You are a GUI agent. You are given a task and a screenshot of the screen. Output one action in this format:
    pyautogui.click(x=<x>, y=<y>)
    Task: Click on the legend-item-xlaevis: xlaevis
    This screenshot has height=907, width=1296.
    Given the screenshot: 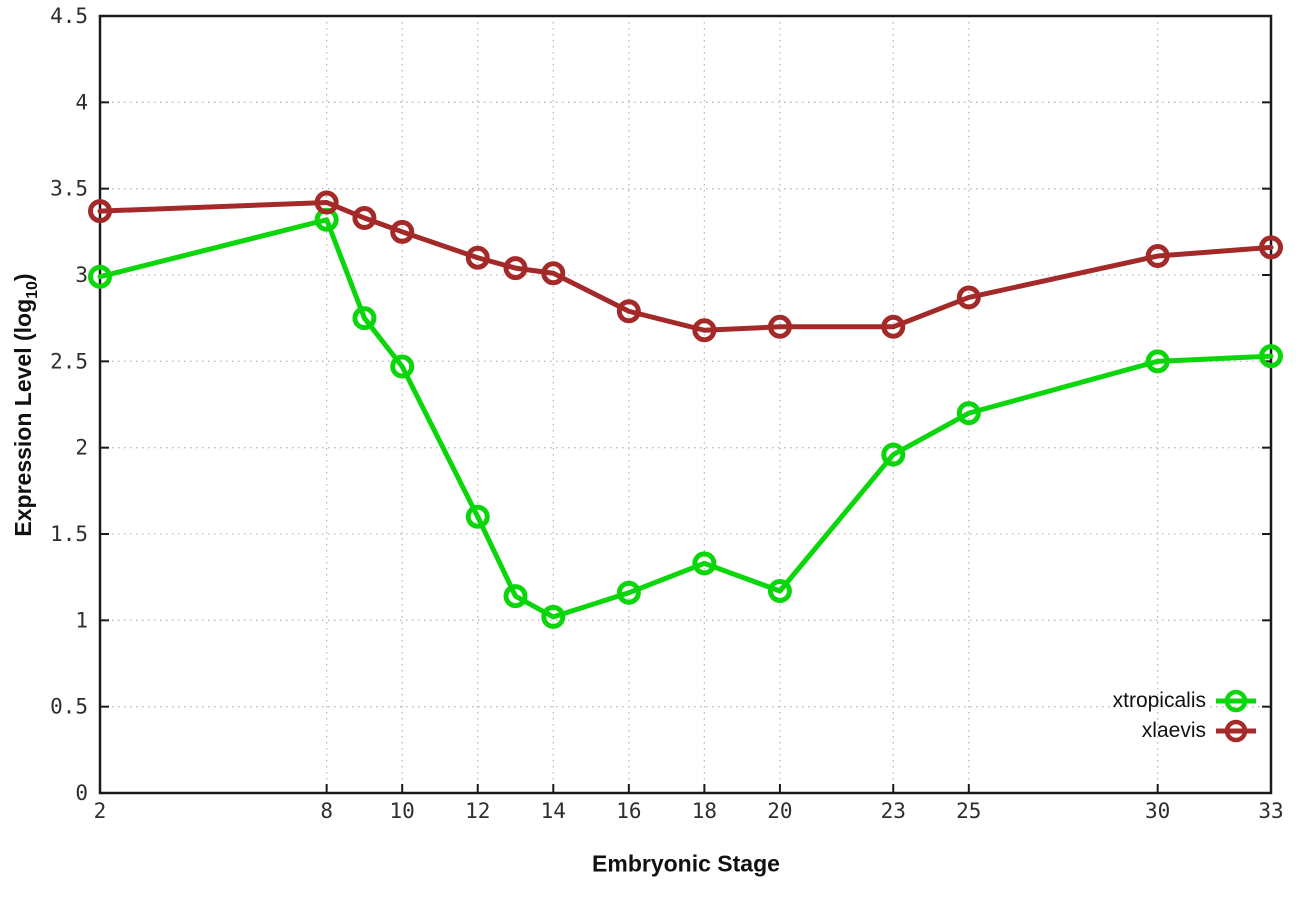 What is the action you would take?
    pyautogui.click(x=1199, y=731)
    